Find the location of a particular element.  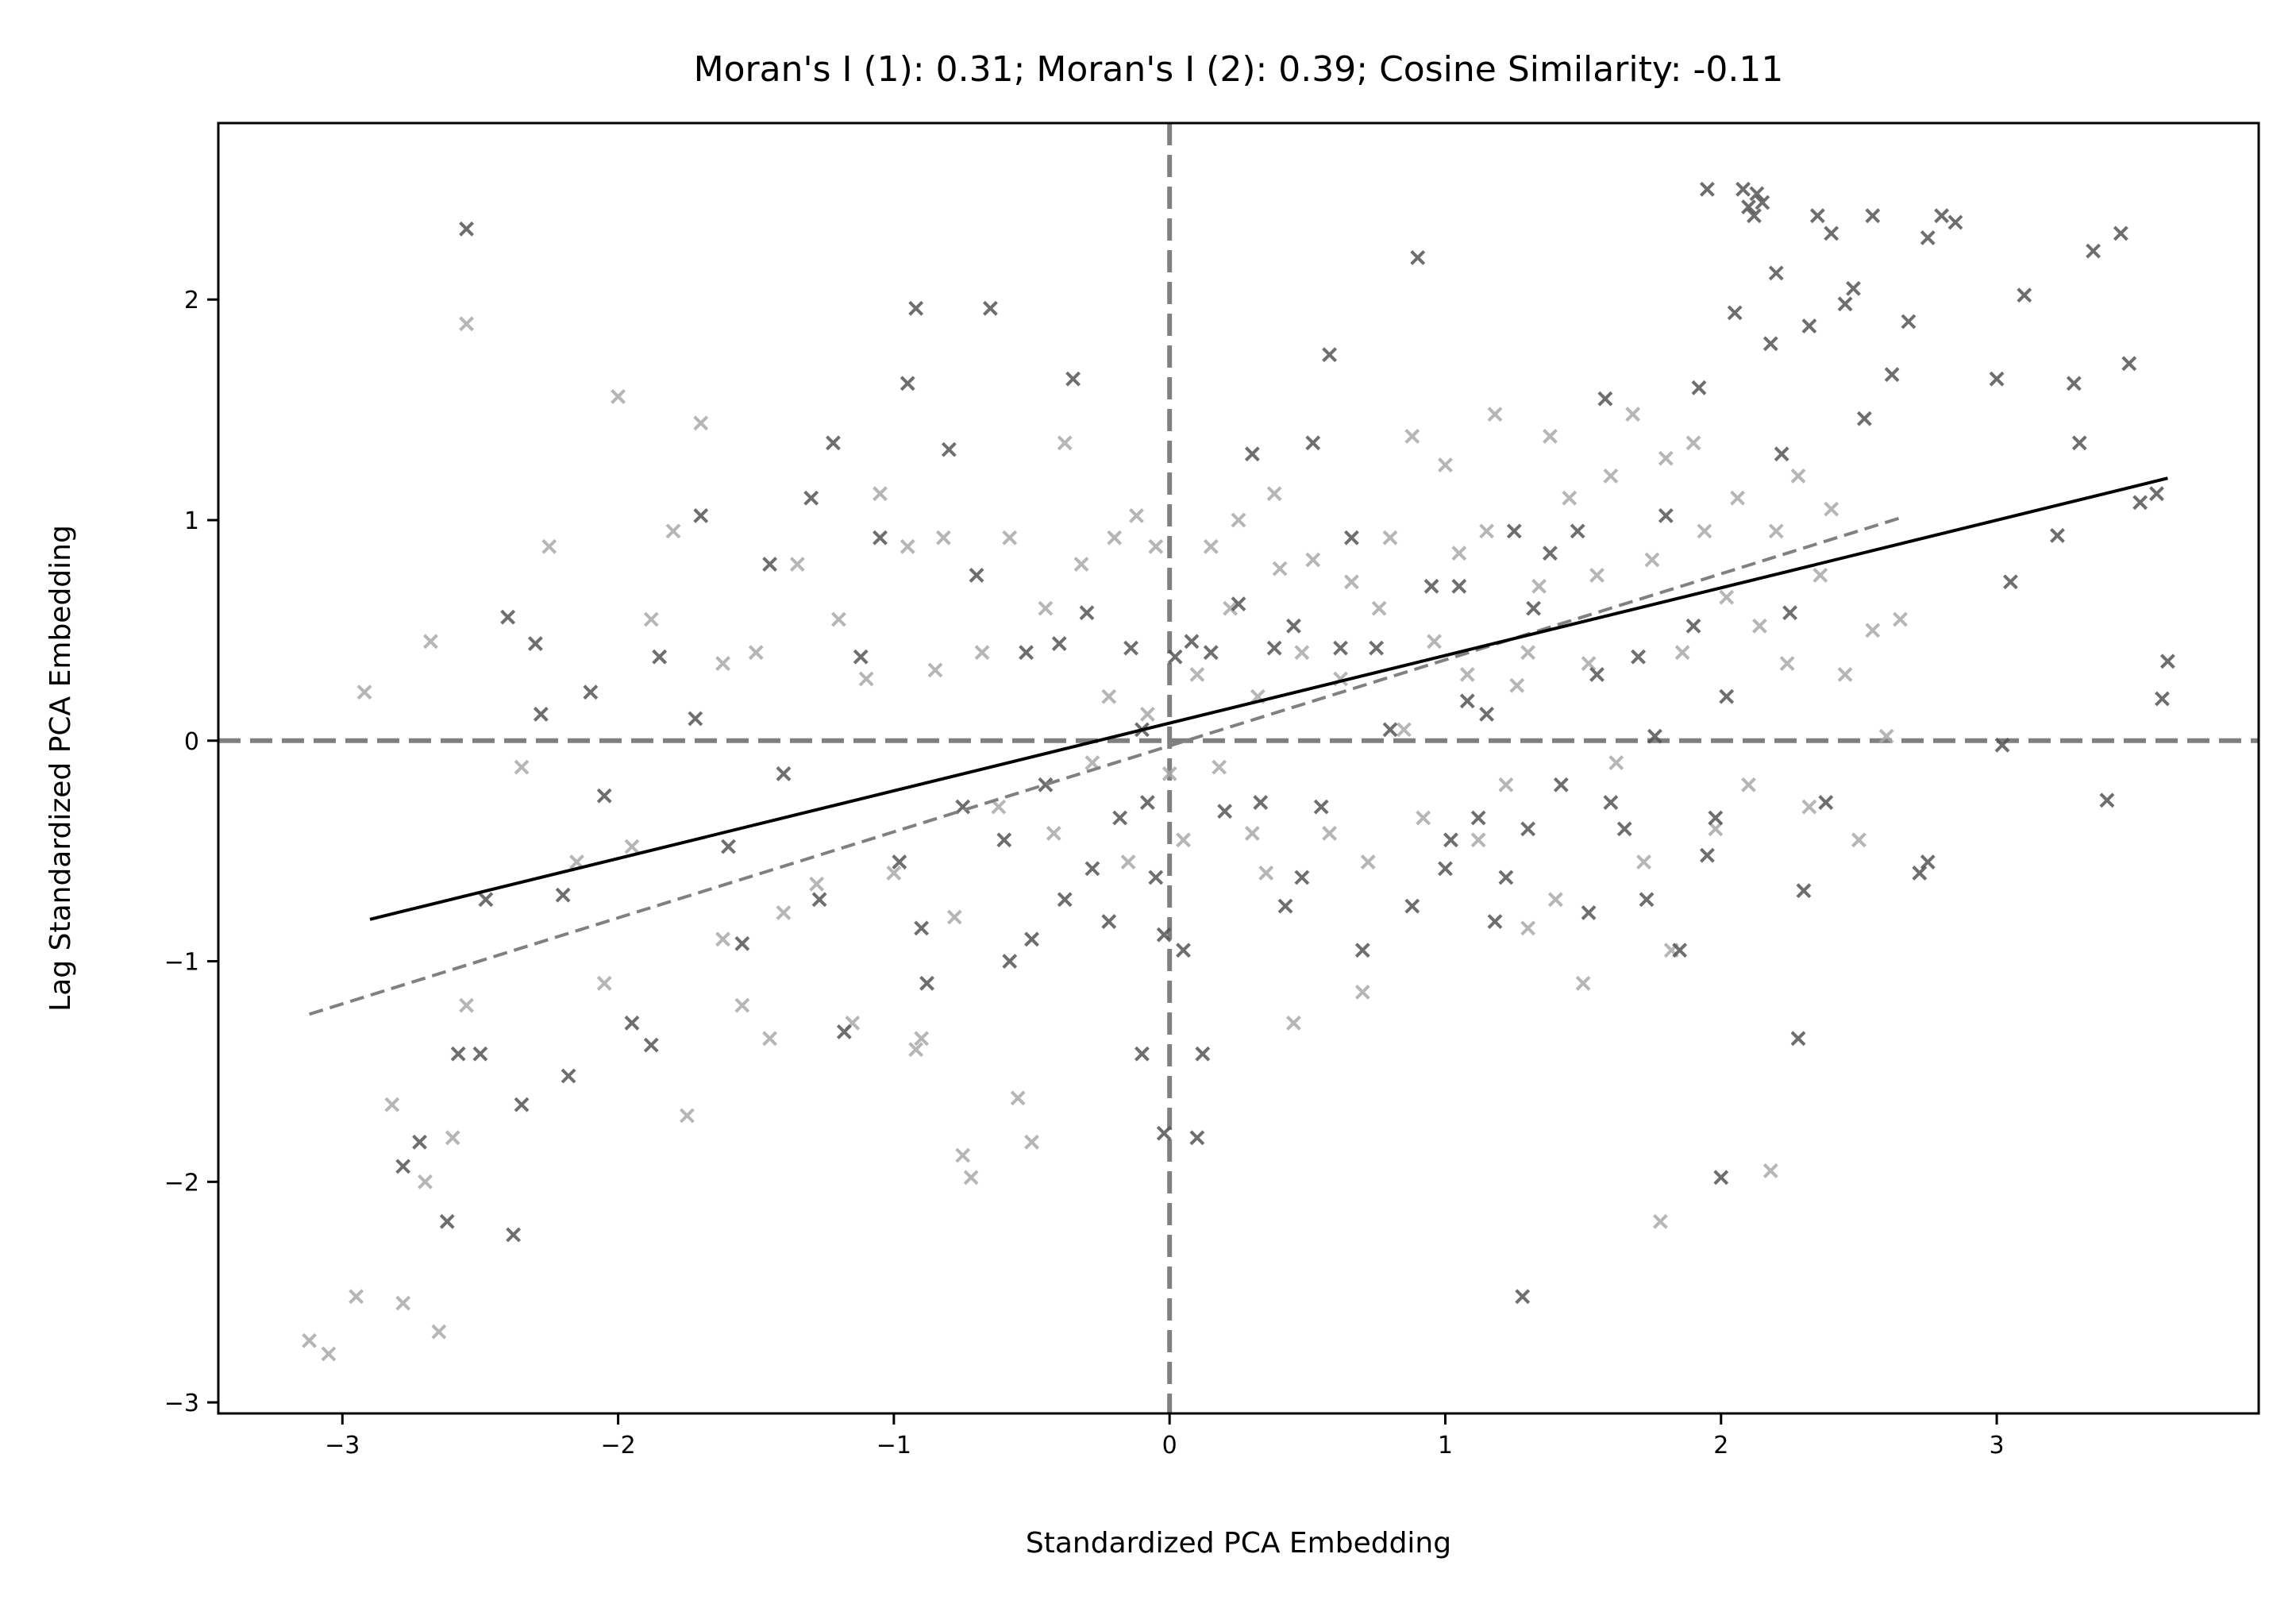

x-tick-label: 0 is located at coordinates (1169, 1446).